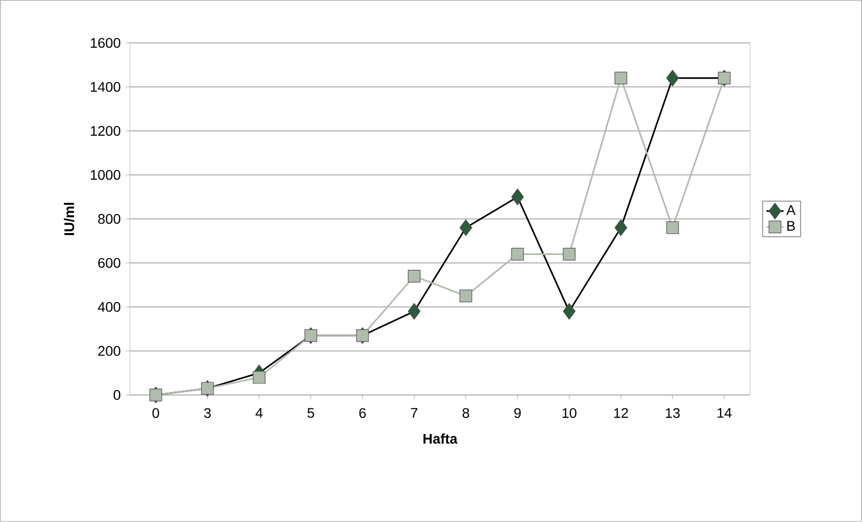  I want to click on y-tick-label: 800, so click(109, 219).